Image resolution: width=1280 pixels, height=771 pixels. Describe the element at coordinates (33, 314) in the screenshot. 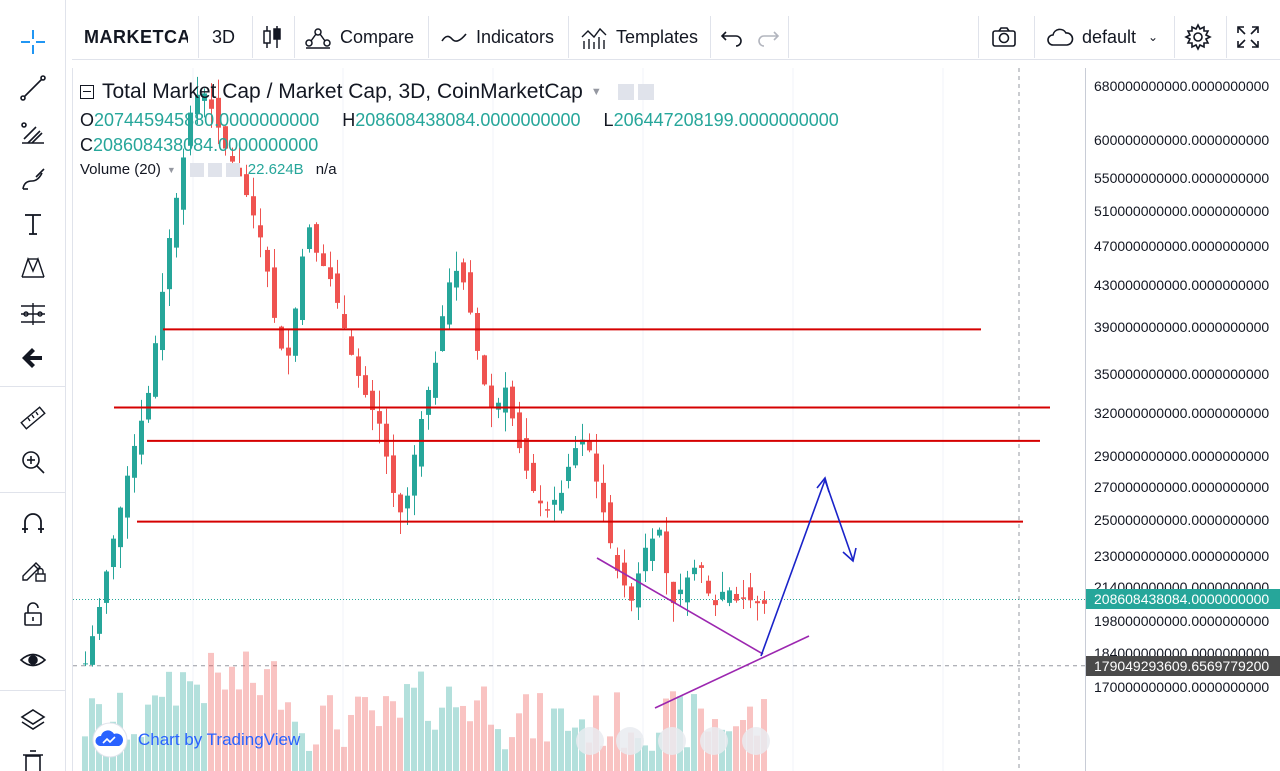

I see `measure-lines-icon` at that location.